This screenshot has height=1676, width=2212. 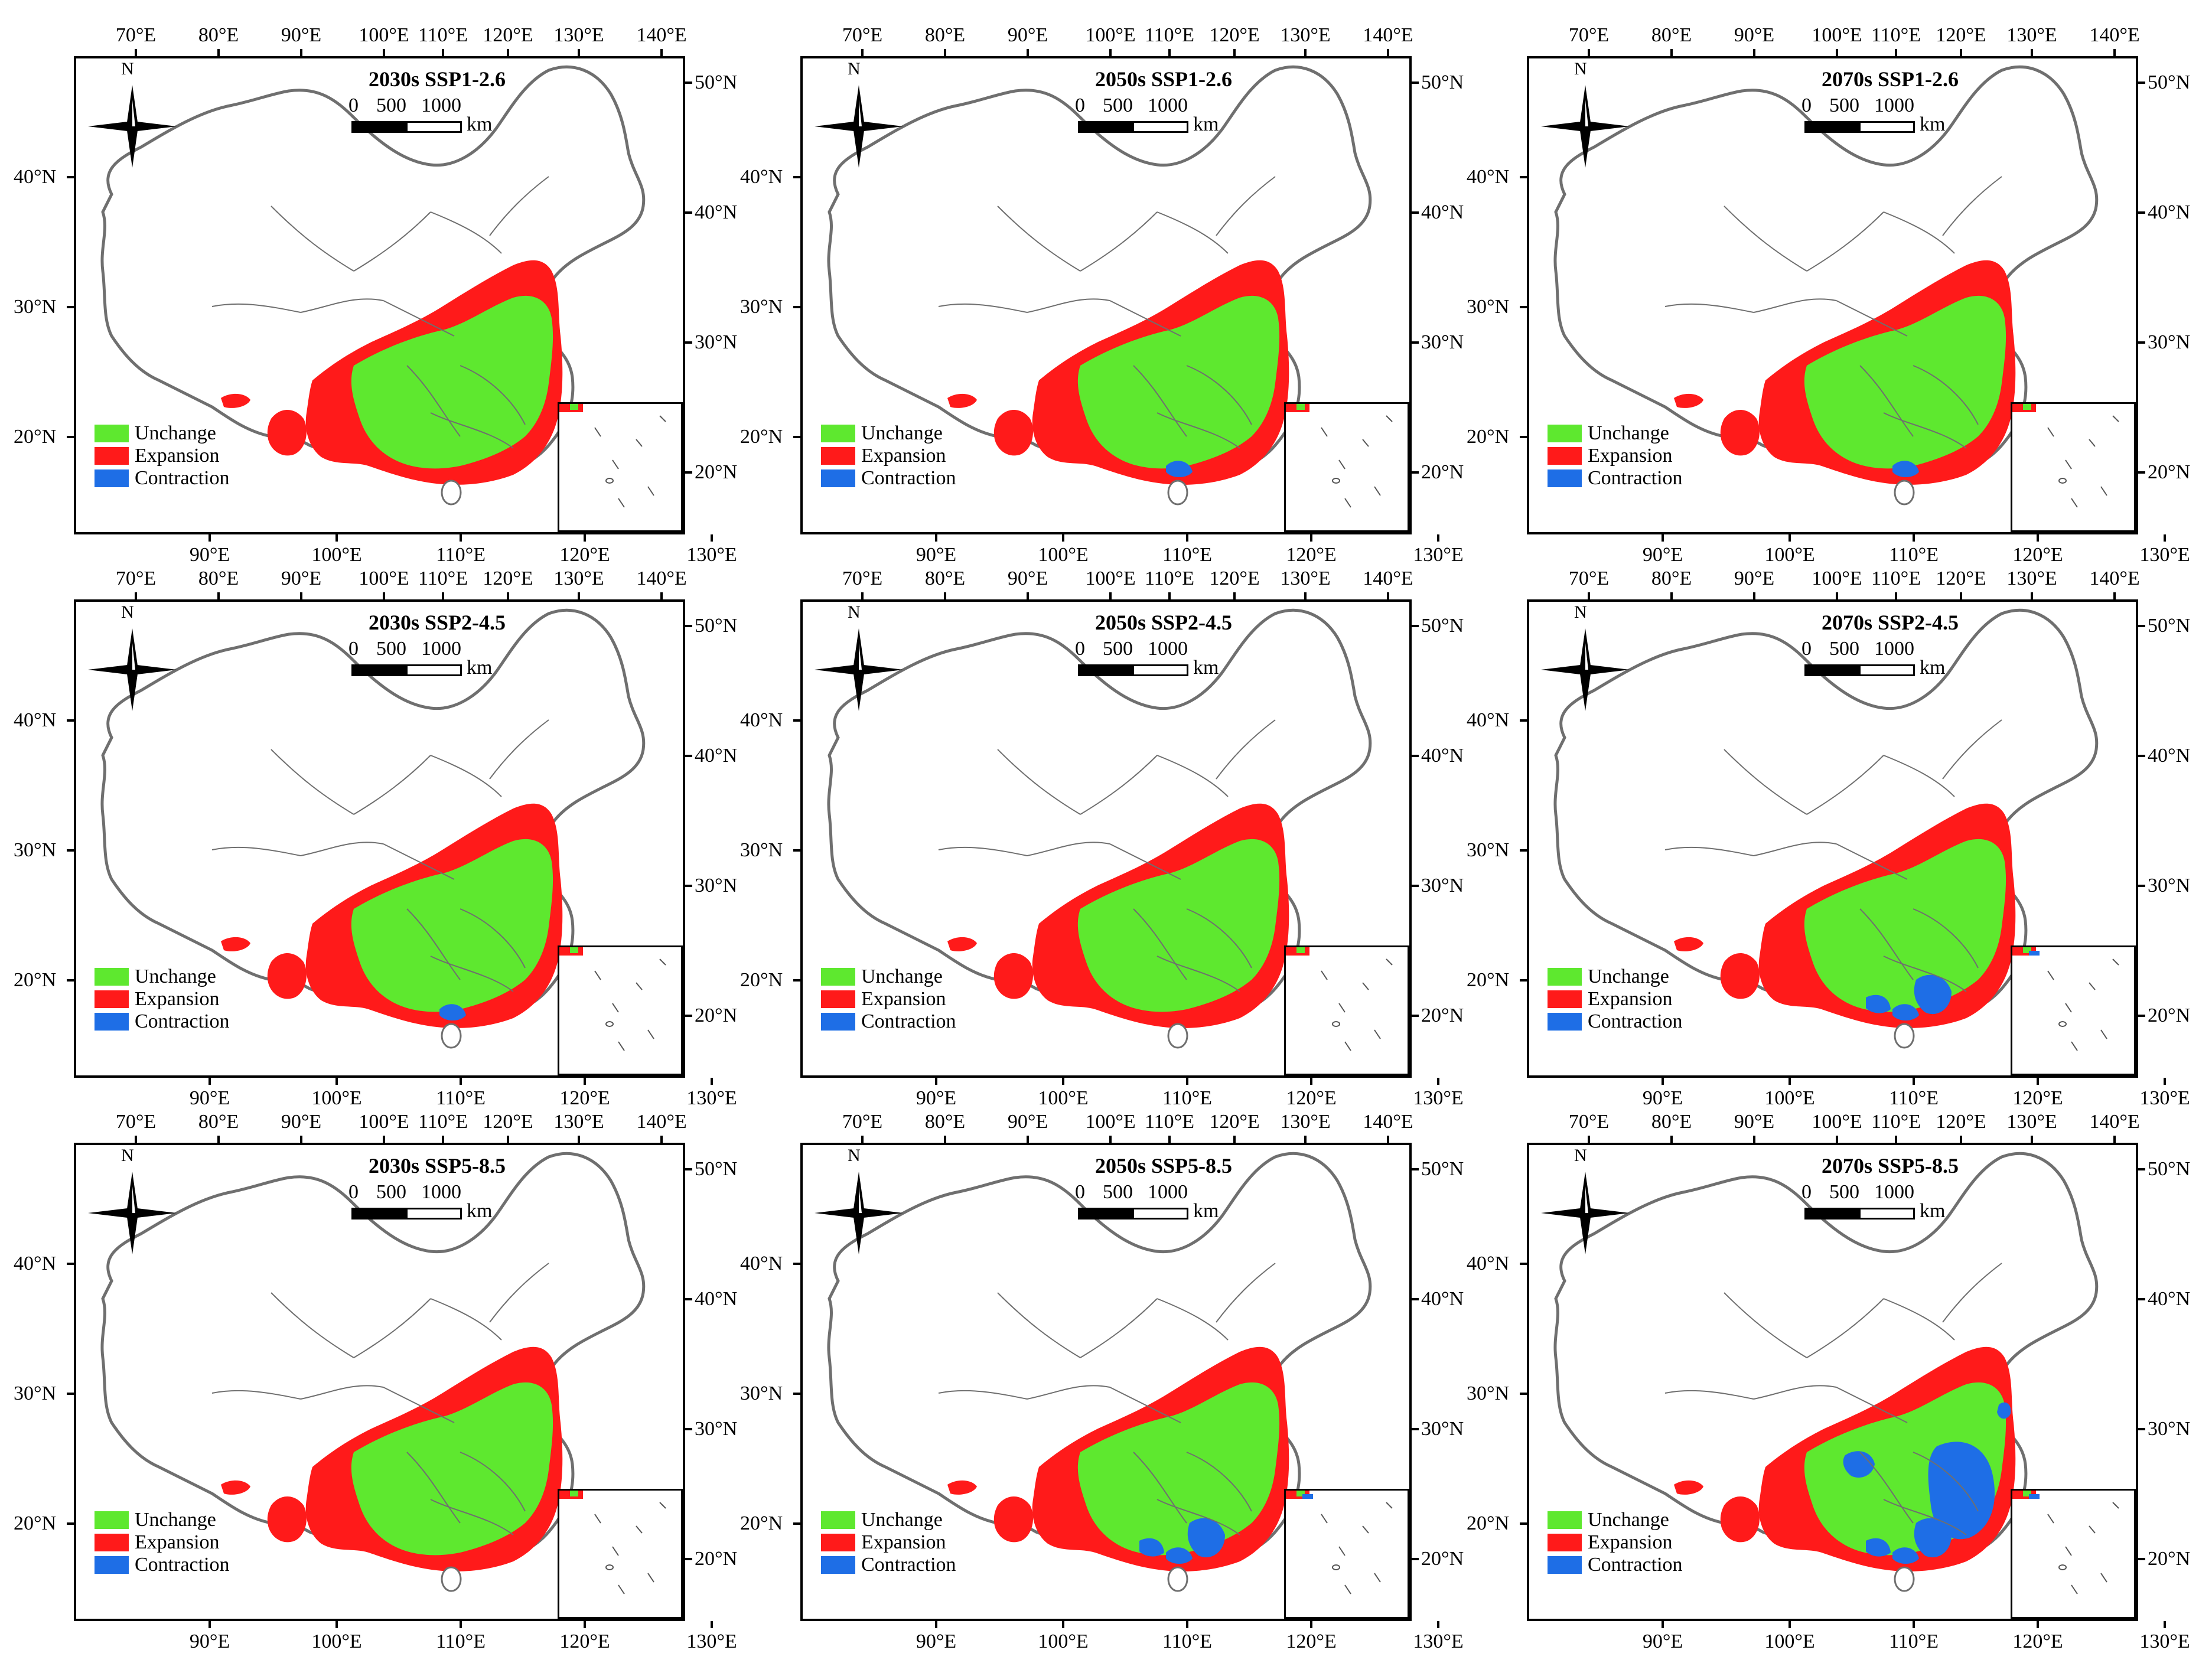 What do you see at coordinates (136, 35) in the screenshot?
I see `axis-label-top: 70°E` at bounding box center [136, 35].